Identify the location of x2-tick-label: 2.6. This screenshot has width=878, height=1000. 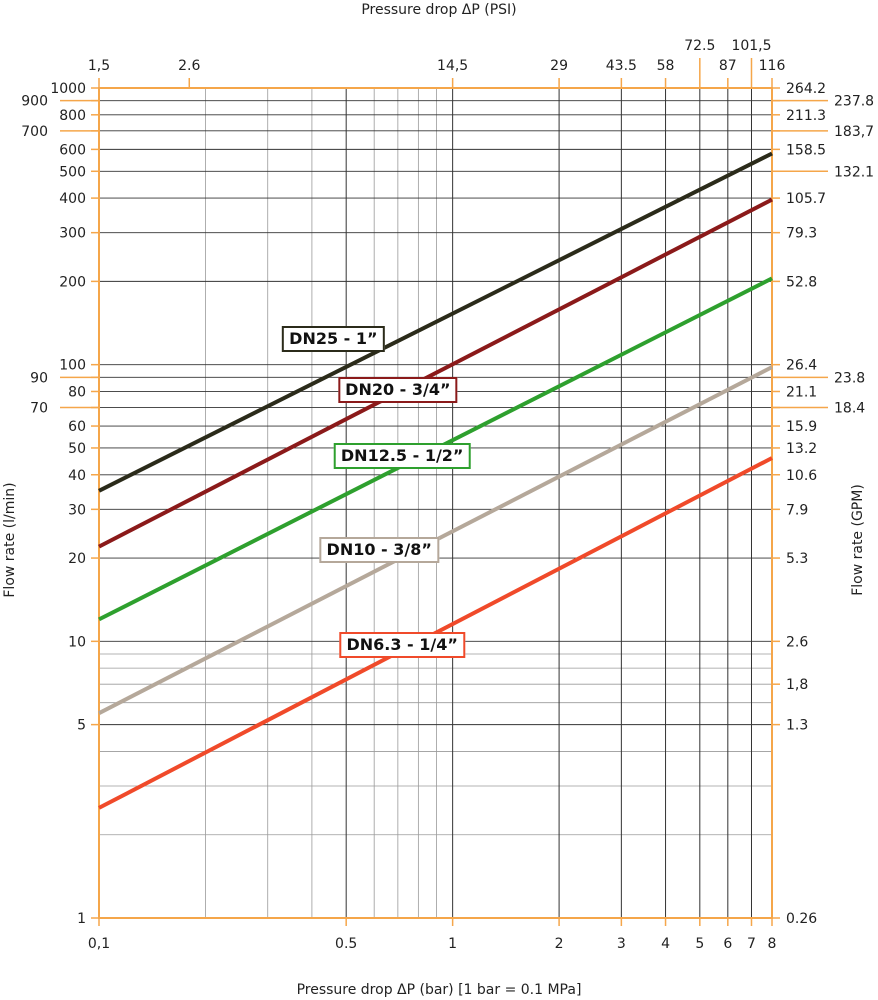
(189, 66).